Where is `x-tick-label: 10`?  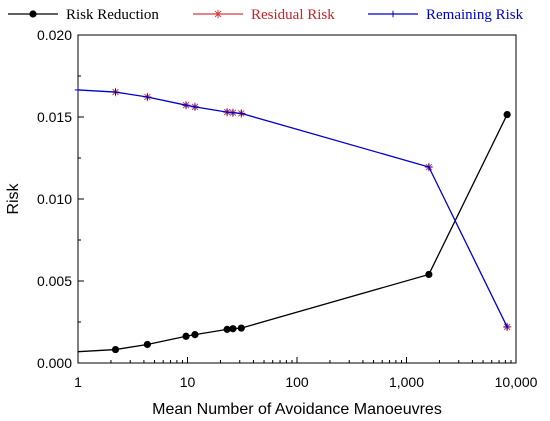
x-tick-label: 10 is located at coordinates (188, 382).